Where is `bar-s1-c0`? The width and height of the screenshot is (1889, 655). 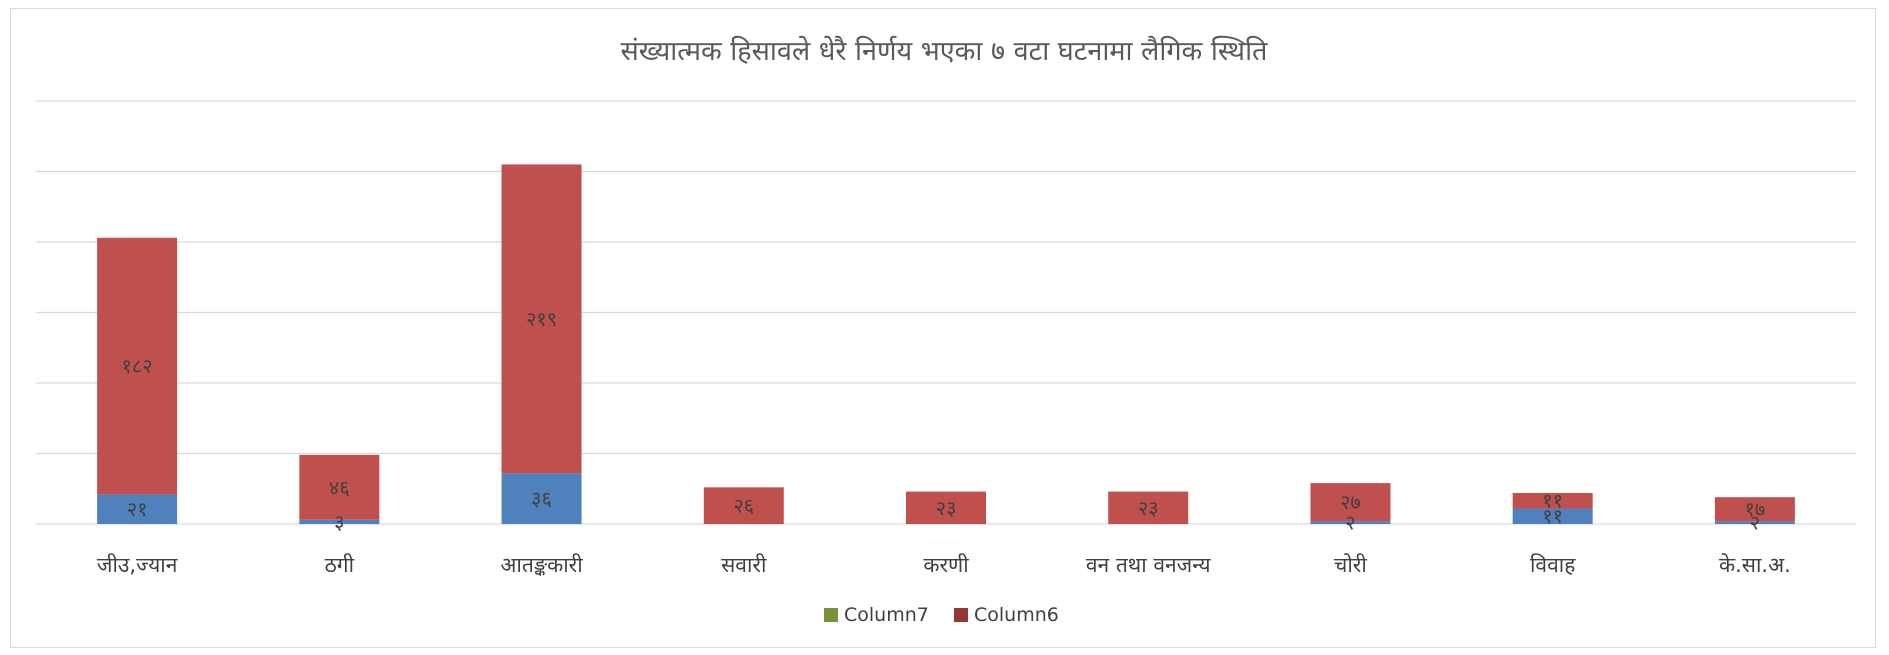
bar-s1-c0 is located at coordinates (137, 366).